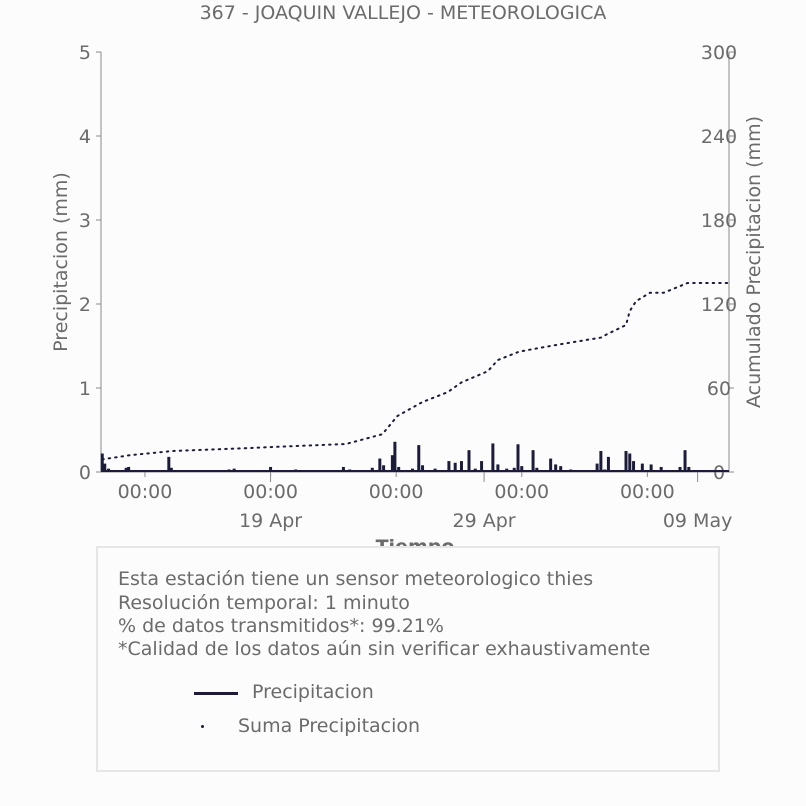 The width and height of the screenshot is (806, 806). Describe the element at coordinates (85, 389) in the screenshot. I see `left-tick-label: 1` at that location.